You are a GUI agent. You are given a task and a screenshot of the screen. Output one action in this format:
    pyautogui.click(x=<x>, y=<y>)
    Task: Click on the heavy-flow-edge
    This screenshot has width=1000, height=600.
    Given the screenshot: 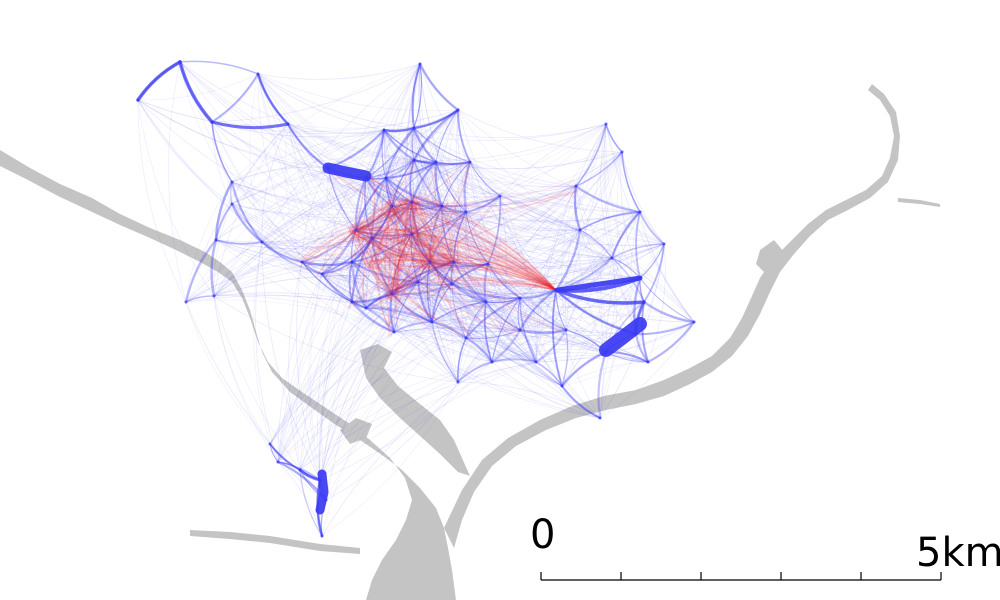 What is the action you would take?
    pyautogui.click(x=436, y=119)
    